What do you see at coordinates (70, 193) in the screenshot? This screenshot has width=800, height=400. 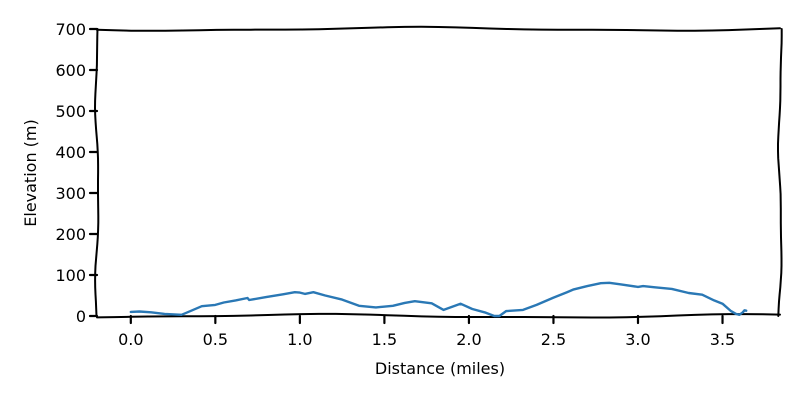 I see `y-tick-label: 300` at bounding box center [70, 193].